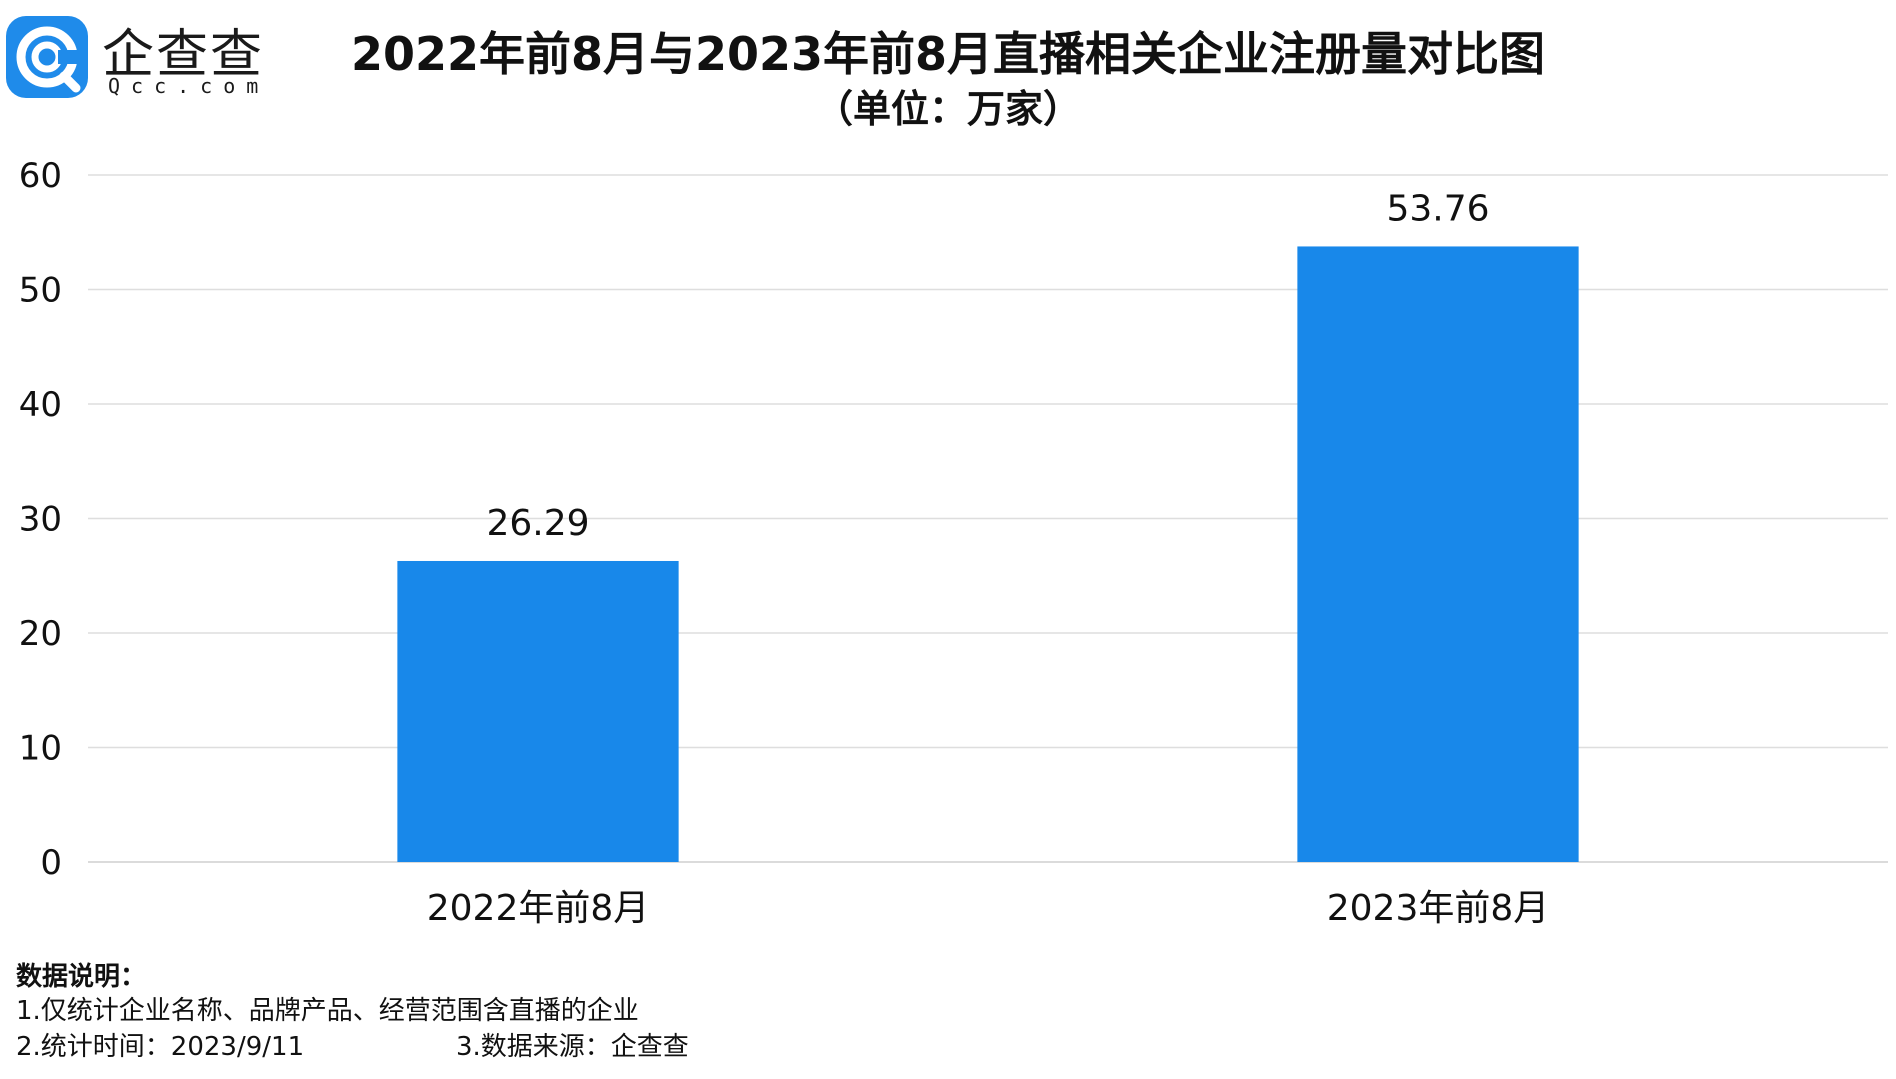 This screenshot has height=1079, width=1896. I want to click on notes-line-2: 2.统计时间：2023/9/11, so click(160, 1047).